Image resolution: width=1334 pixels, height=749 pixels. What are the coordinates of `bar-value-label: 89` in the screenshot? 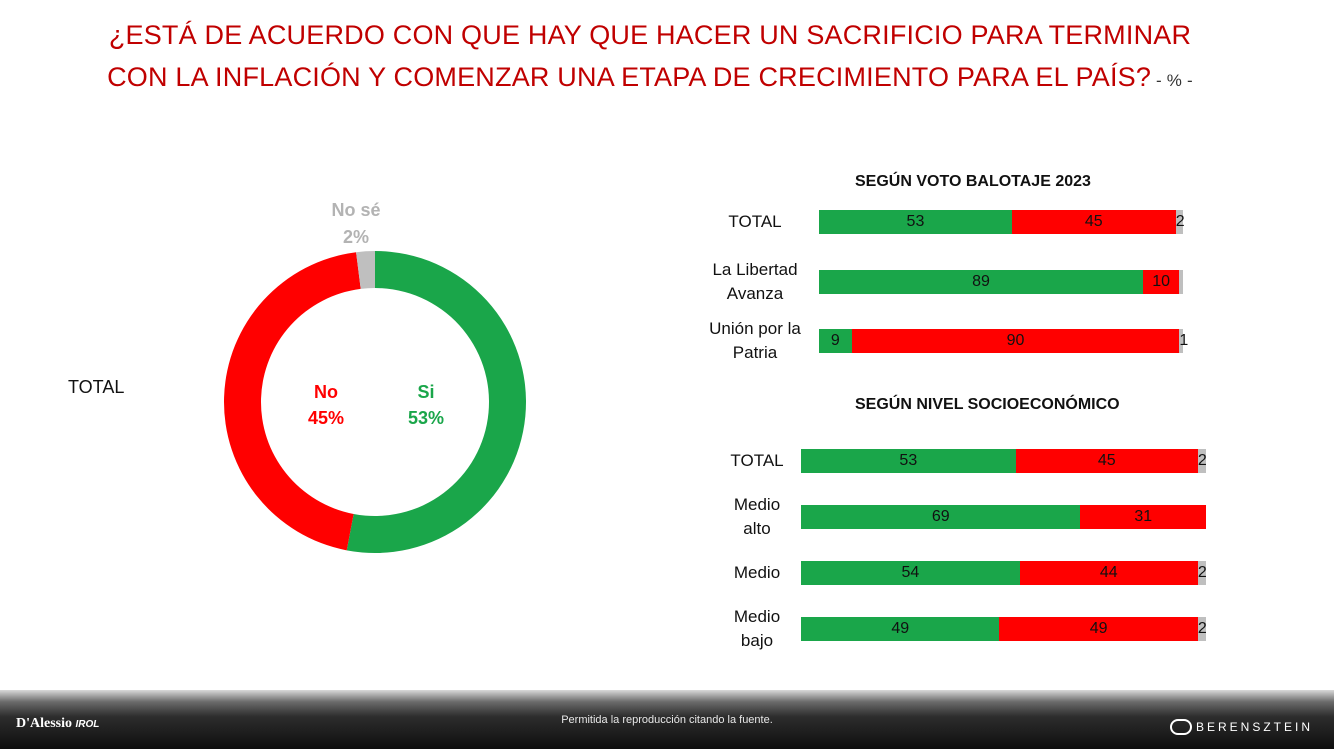 It's located at (981, 281).